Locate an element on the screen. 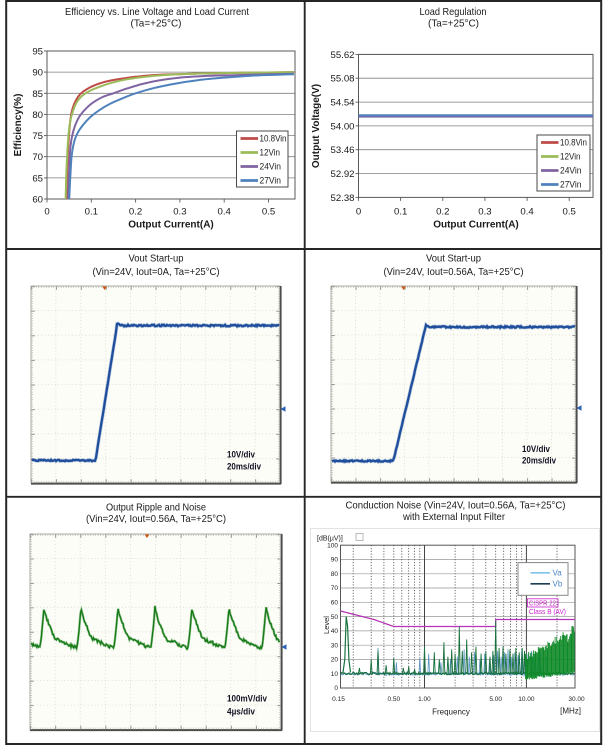 The height and width of the screenshot is (752, 608). svg-text: Level is located at coordinates (326, 625).